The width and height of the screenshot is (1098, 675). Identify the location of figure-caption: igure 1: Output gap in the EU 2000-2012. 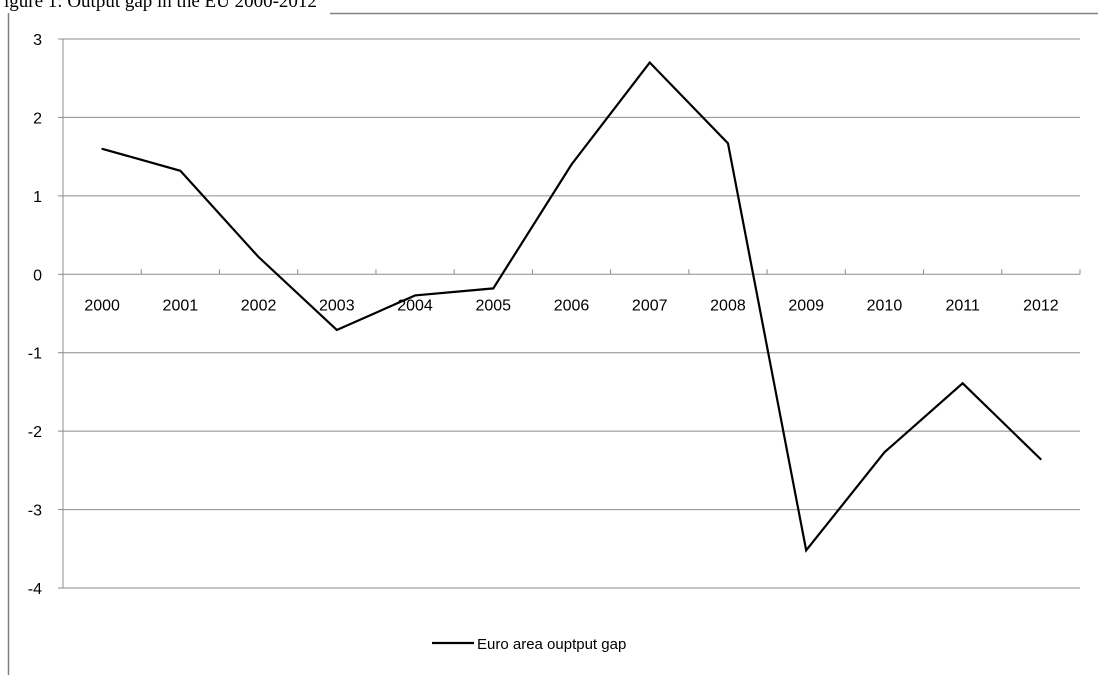
(160, 6).